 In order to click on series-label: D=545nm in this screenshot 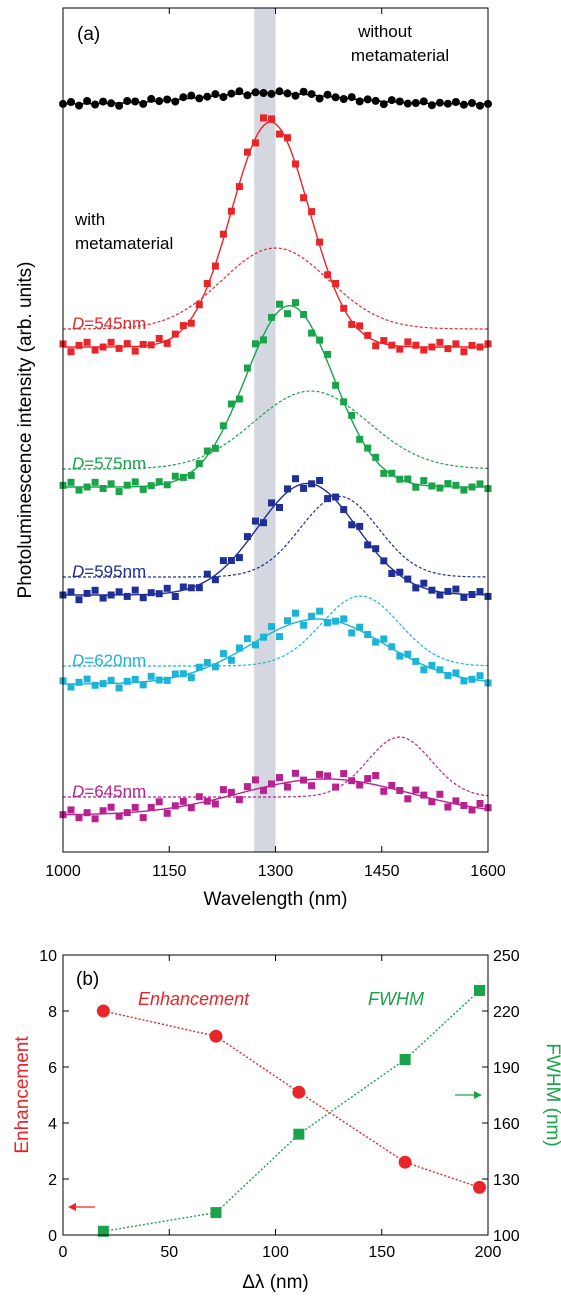, I will do `click(109, 323)`.